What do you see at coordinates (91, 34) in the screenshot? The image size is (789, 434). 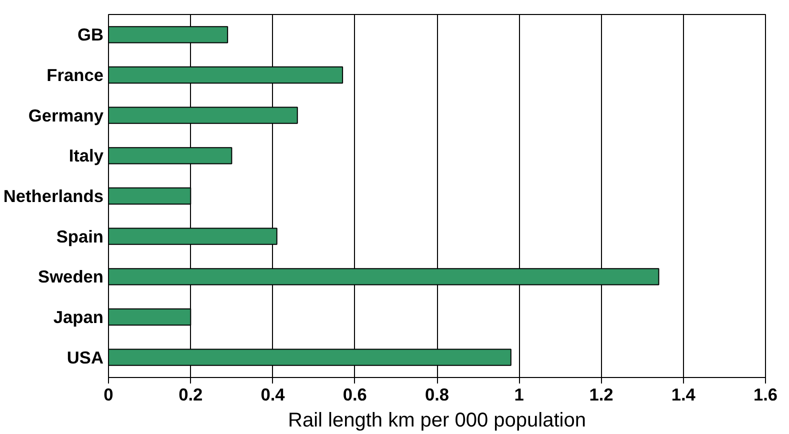 I see `y-tick-label: GB` at bounding box center [91, 34].